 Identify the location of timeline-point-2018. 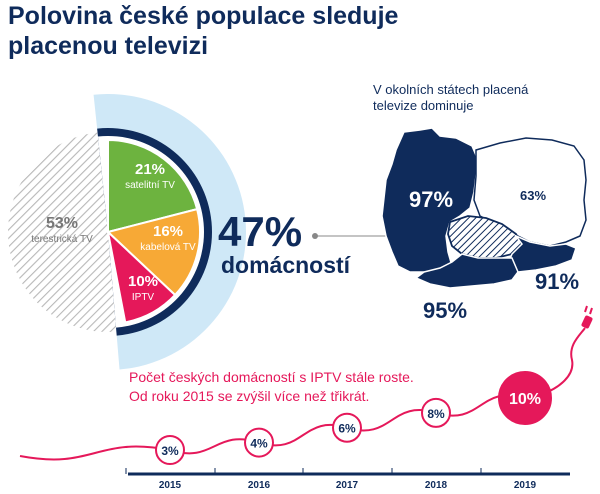
(436, 412).